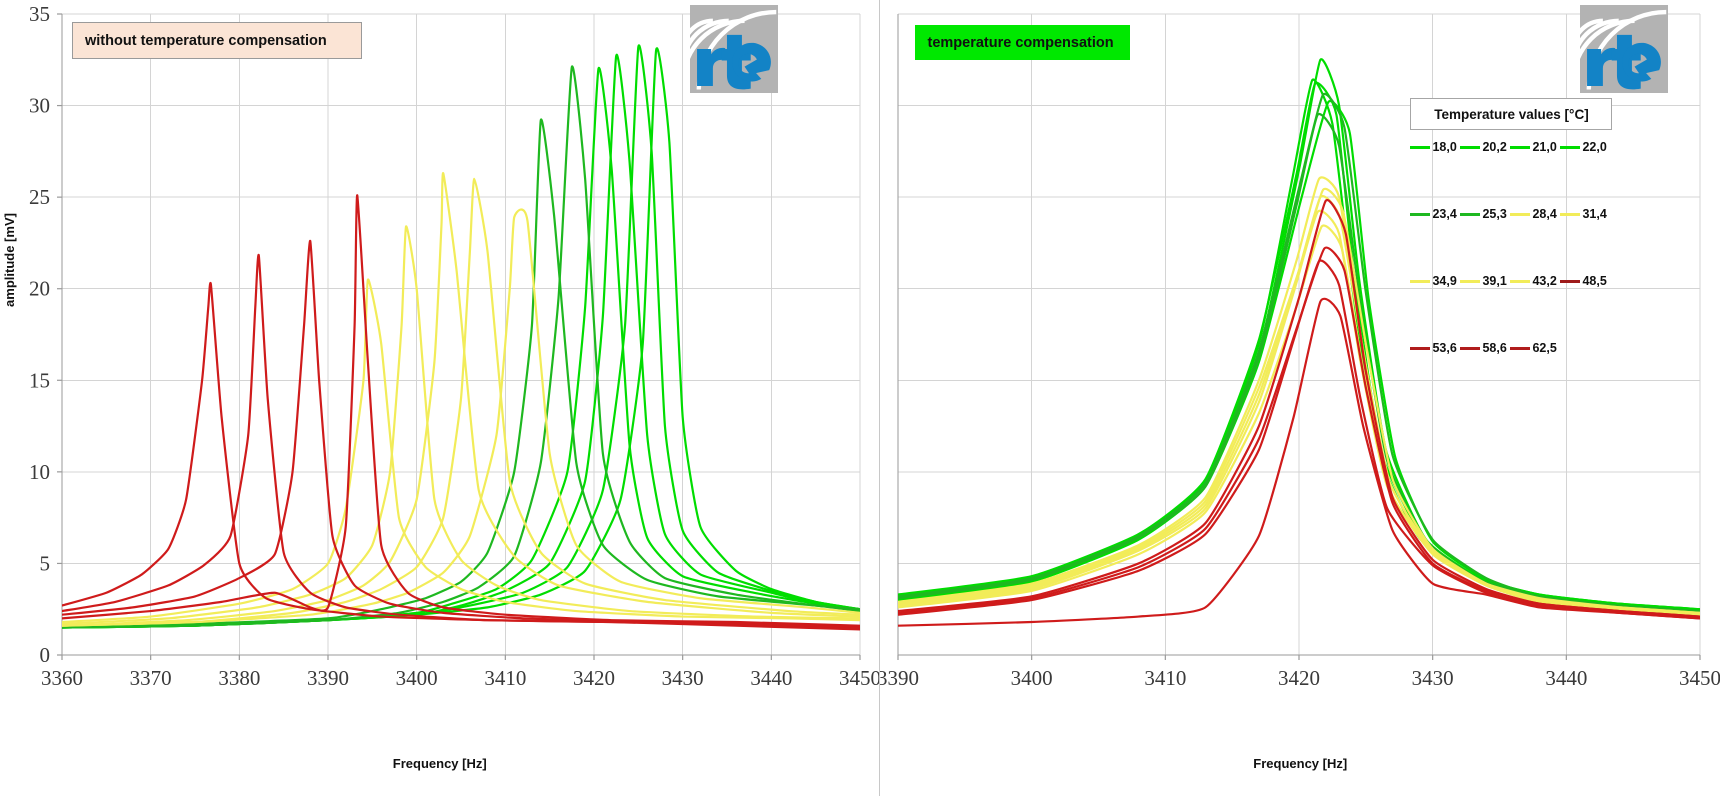 Image resolution: width=1720 pixels, height=796 pixels. Describe the element at coordinates (1023, 42) in the screenshot. I see `annotation-temperature-compensation: temperature compensation` at that location.